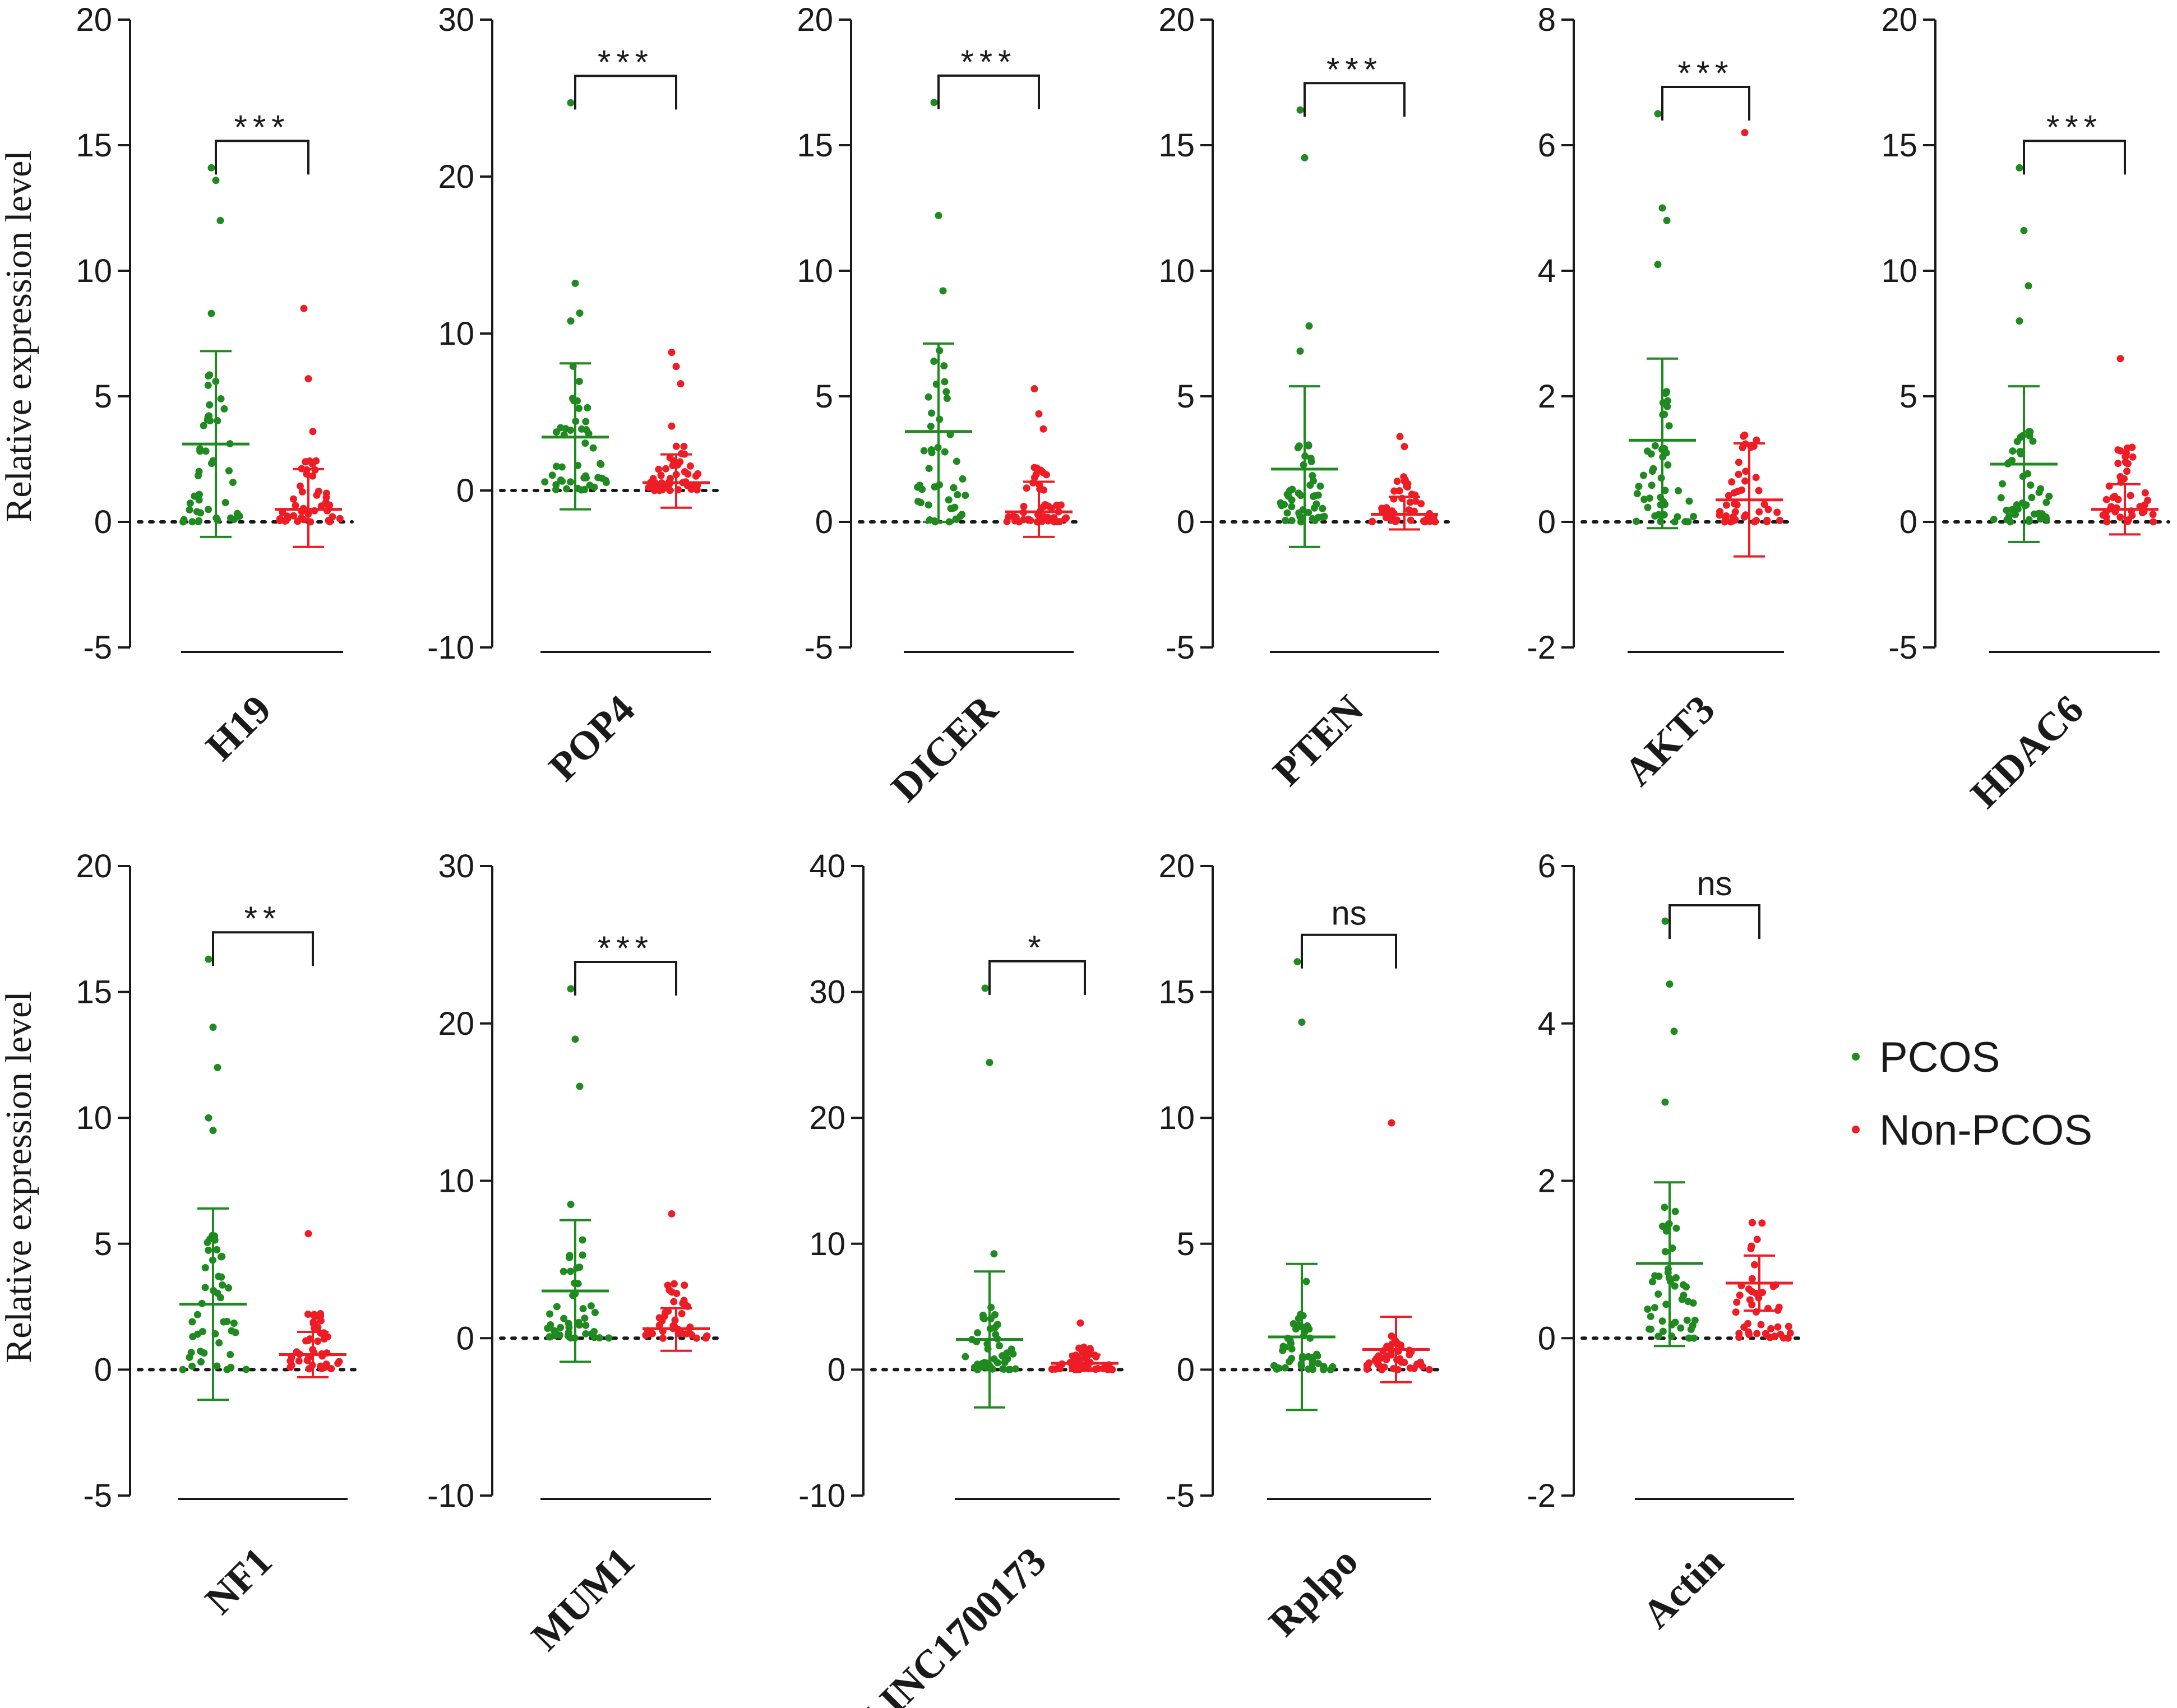 The height and width of the screenshot is (1708, 2177). I want to click on y-tick-label: 30, so click(456, 20).